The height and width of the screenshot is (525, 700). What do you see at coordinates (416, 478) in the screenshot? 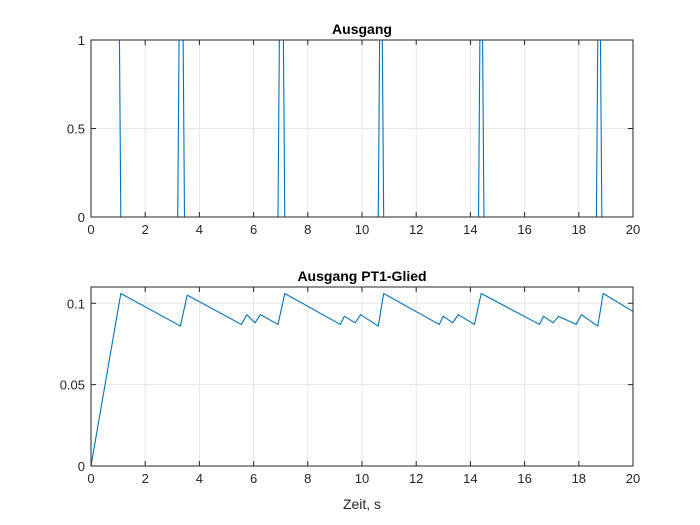
I see `pt1-xtick-label-12: 12` at bounding box center [416, 478].